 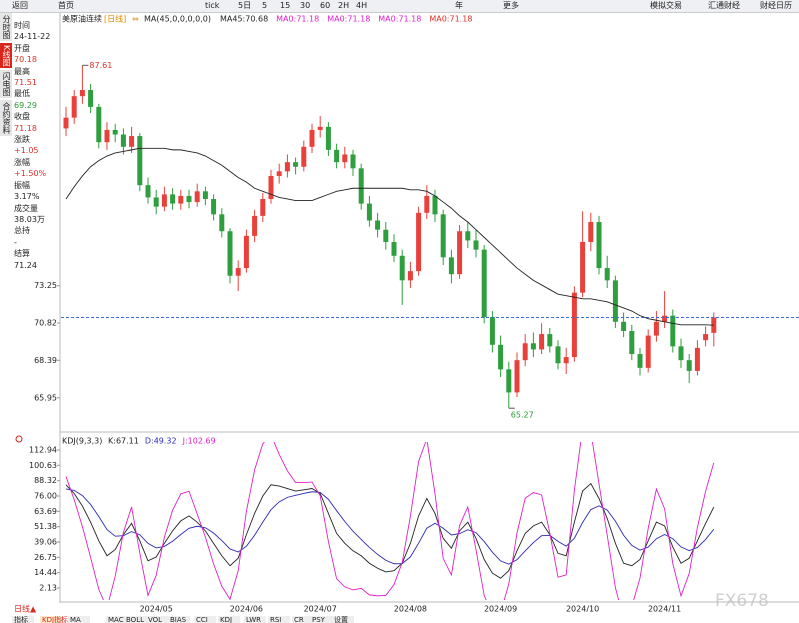 I want to click on bottom-tab-label: LWR, so click(x=253, y=619).